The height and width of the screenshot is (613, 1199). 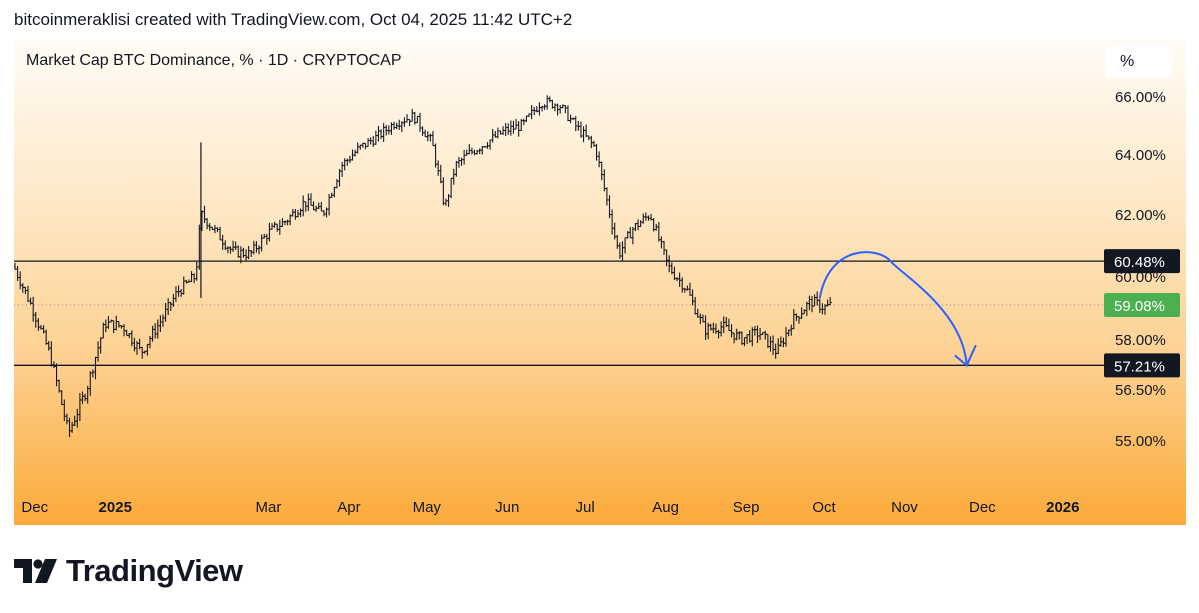 I want to click on x-axis-tick-label: Jun, so click(x=507, y=507).